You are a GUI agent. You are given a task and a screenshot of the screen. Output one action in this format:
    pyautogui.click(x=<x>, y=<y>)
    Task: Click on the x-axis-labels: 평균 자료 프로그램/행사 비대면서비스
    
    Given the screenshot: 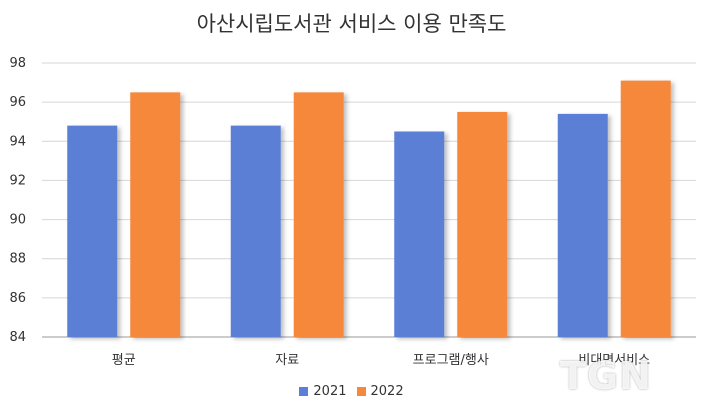 What is the action you would take?
    pyautogui.click(x=381, y=360)
    